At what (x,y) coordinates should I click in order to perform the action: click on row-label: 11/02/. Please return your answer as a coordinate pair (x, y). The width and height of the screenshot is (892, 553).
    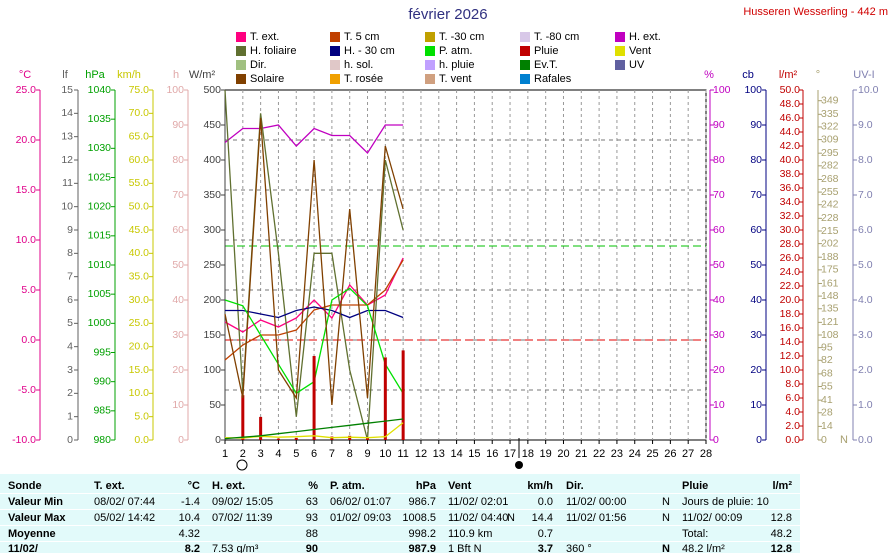
    Looking at the image, I should click on (23, 548).